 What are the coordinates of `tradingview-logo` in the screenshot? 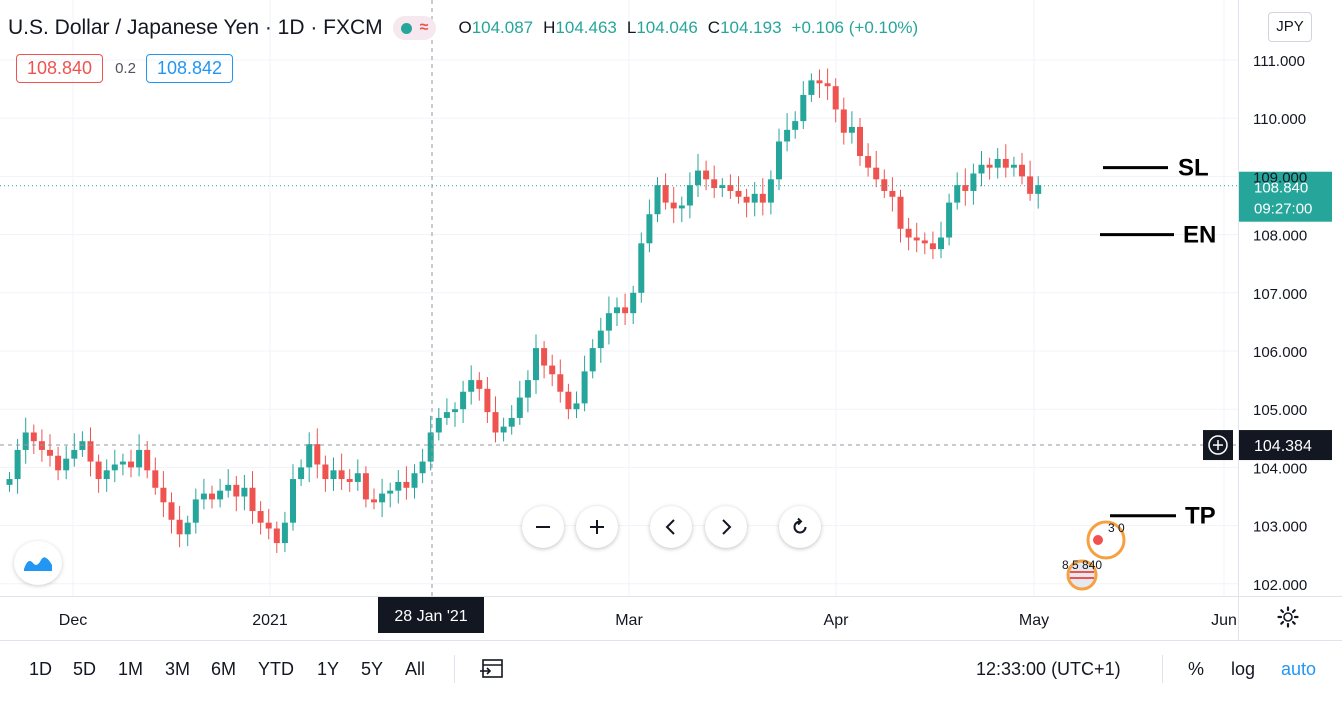 It's located at (38, 563).